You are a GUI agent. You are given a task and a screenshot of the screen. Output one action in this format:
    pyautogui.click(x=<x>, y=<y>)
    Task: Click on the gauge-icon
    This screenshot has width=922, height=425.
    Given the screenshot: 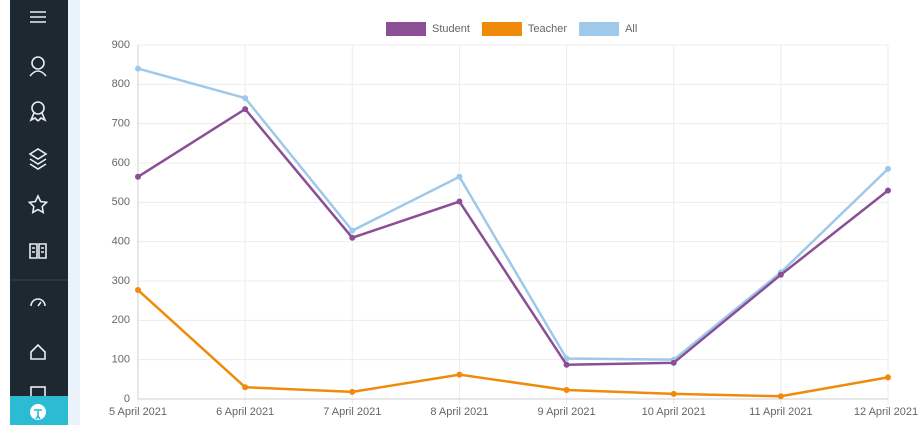 What is the action you would take?
    pyautogui.click(x=38, y=302)
    